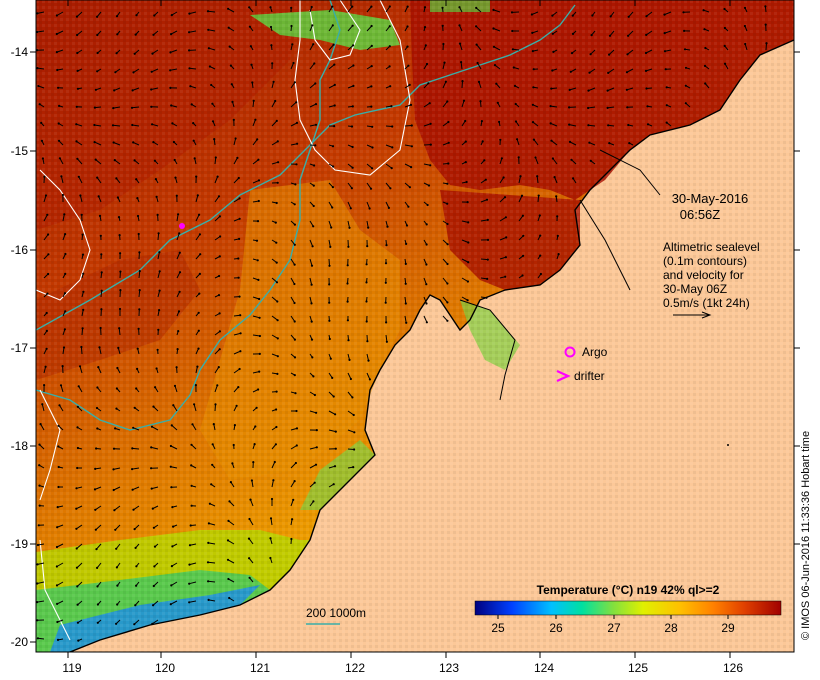  Describe the element at coordinates (20, 446) in the screenshot. I see `lat-tick-label: -18` at that location.